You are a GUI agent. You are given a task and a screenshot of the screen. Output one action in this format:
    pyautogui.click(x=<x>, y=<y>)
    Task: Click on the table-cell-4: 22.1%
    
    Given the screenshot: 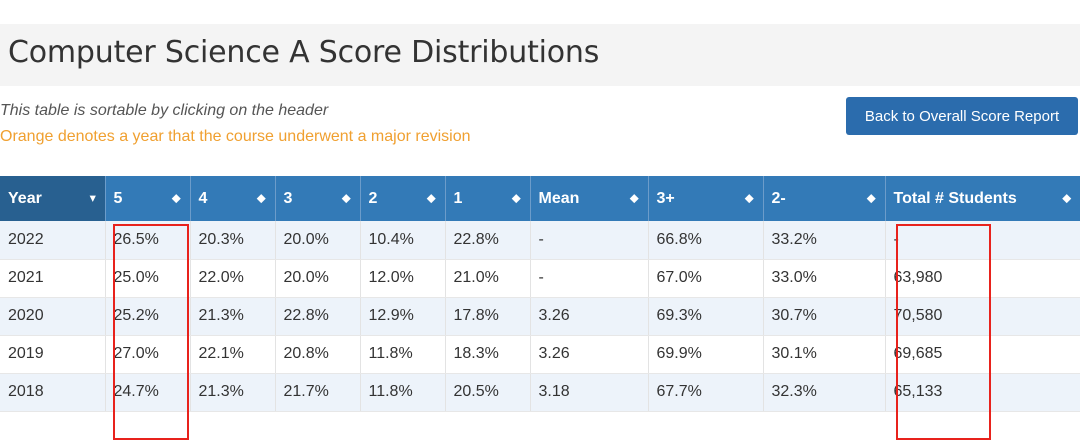 What is the action you would take?
    pyautogui.click(x=233, y=354)
    